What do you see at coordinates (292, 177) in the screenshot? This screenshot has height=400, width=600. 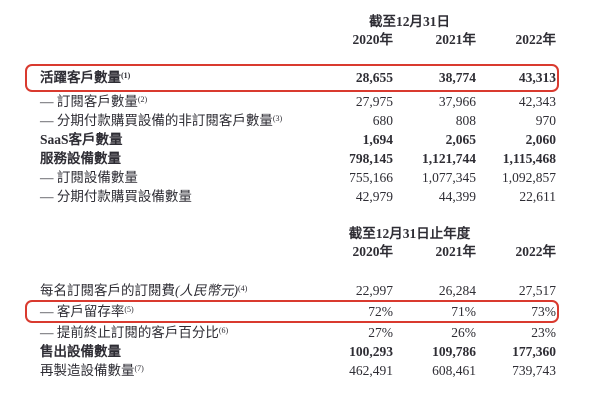 I see `table-row-subscription-devices: — 訂閱設備數量 755,166 1,077,345 1,092,857` at bounding box center [292, 177].